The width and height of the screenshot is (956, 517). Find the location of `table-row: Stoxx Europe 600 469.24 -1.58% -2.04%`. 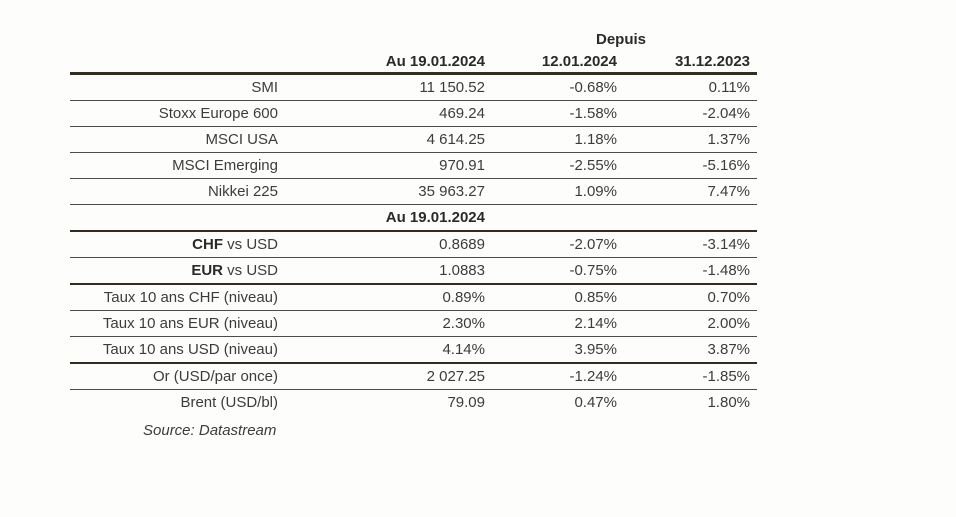

table-row: Stoxx Europe 600 469.24 -1.58% -2.04% is located at coordinates (414, 113).